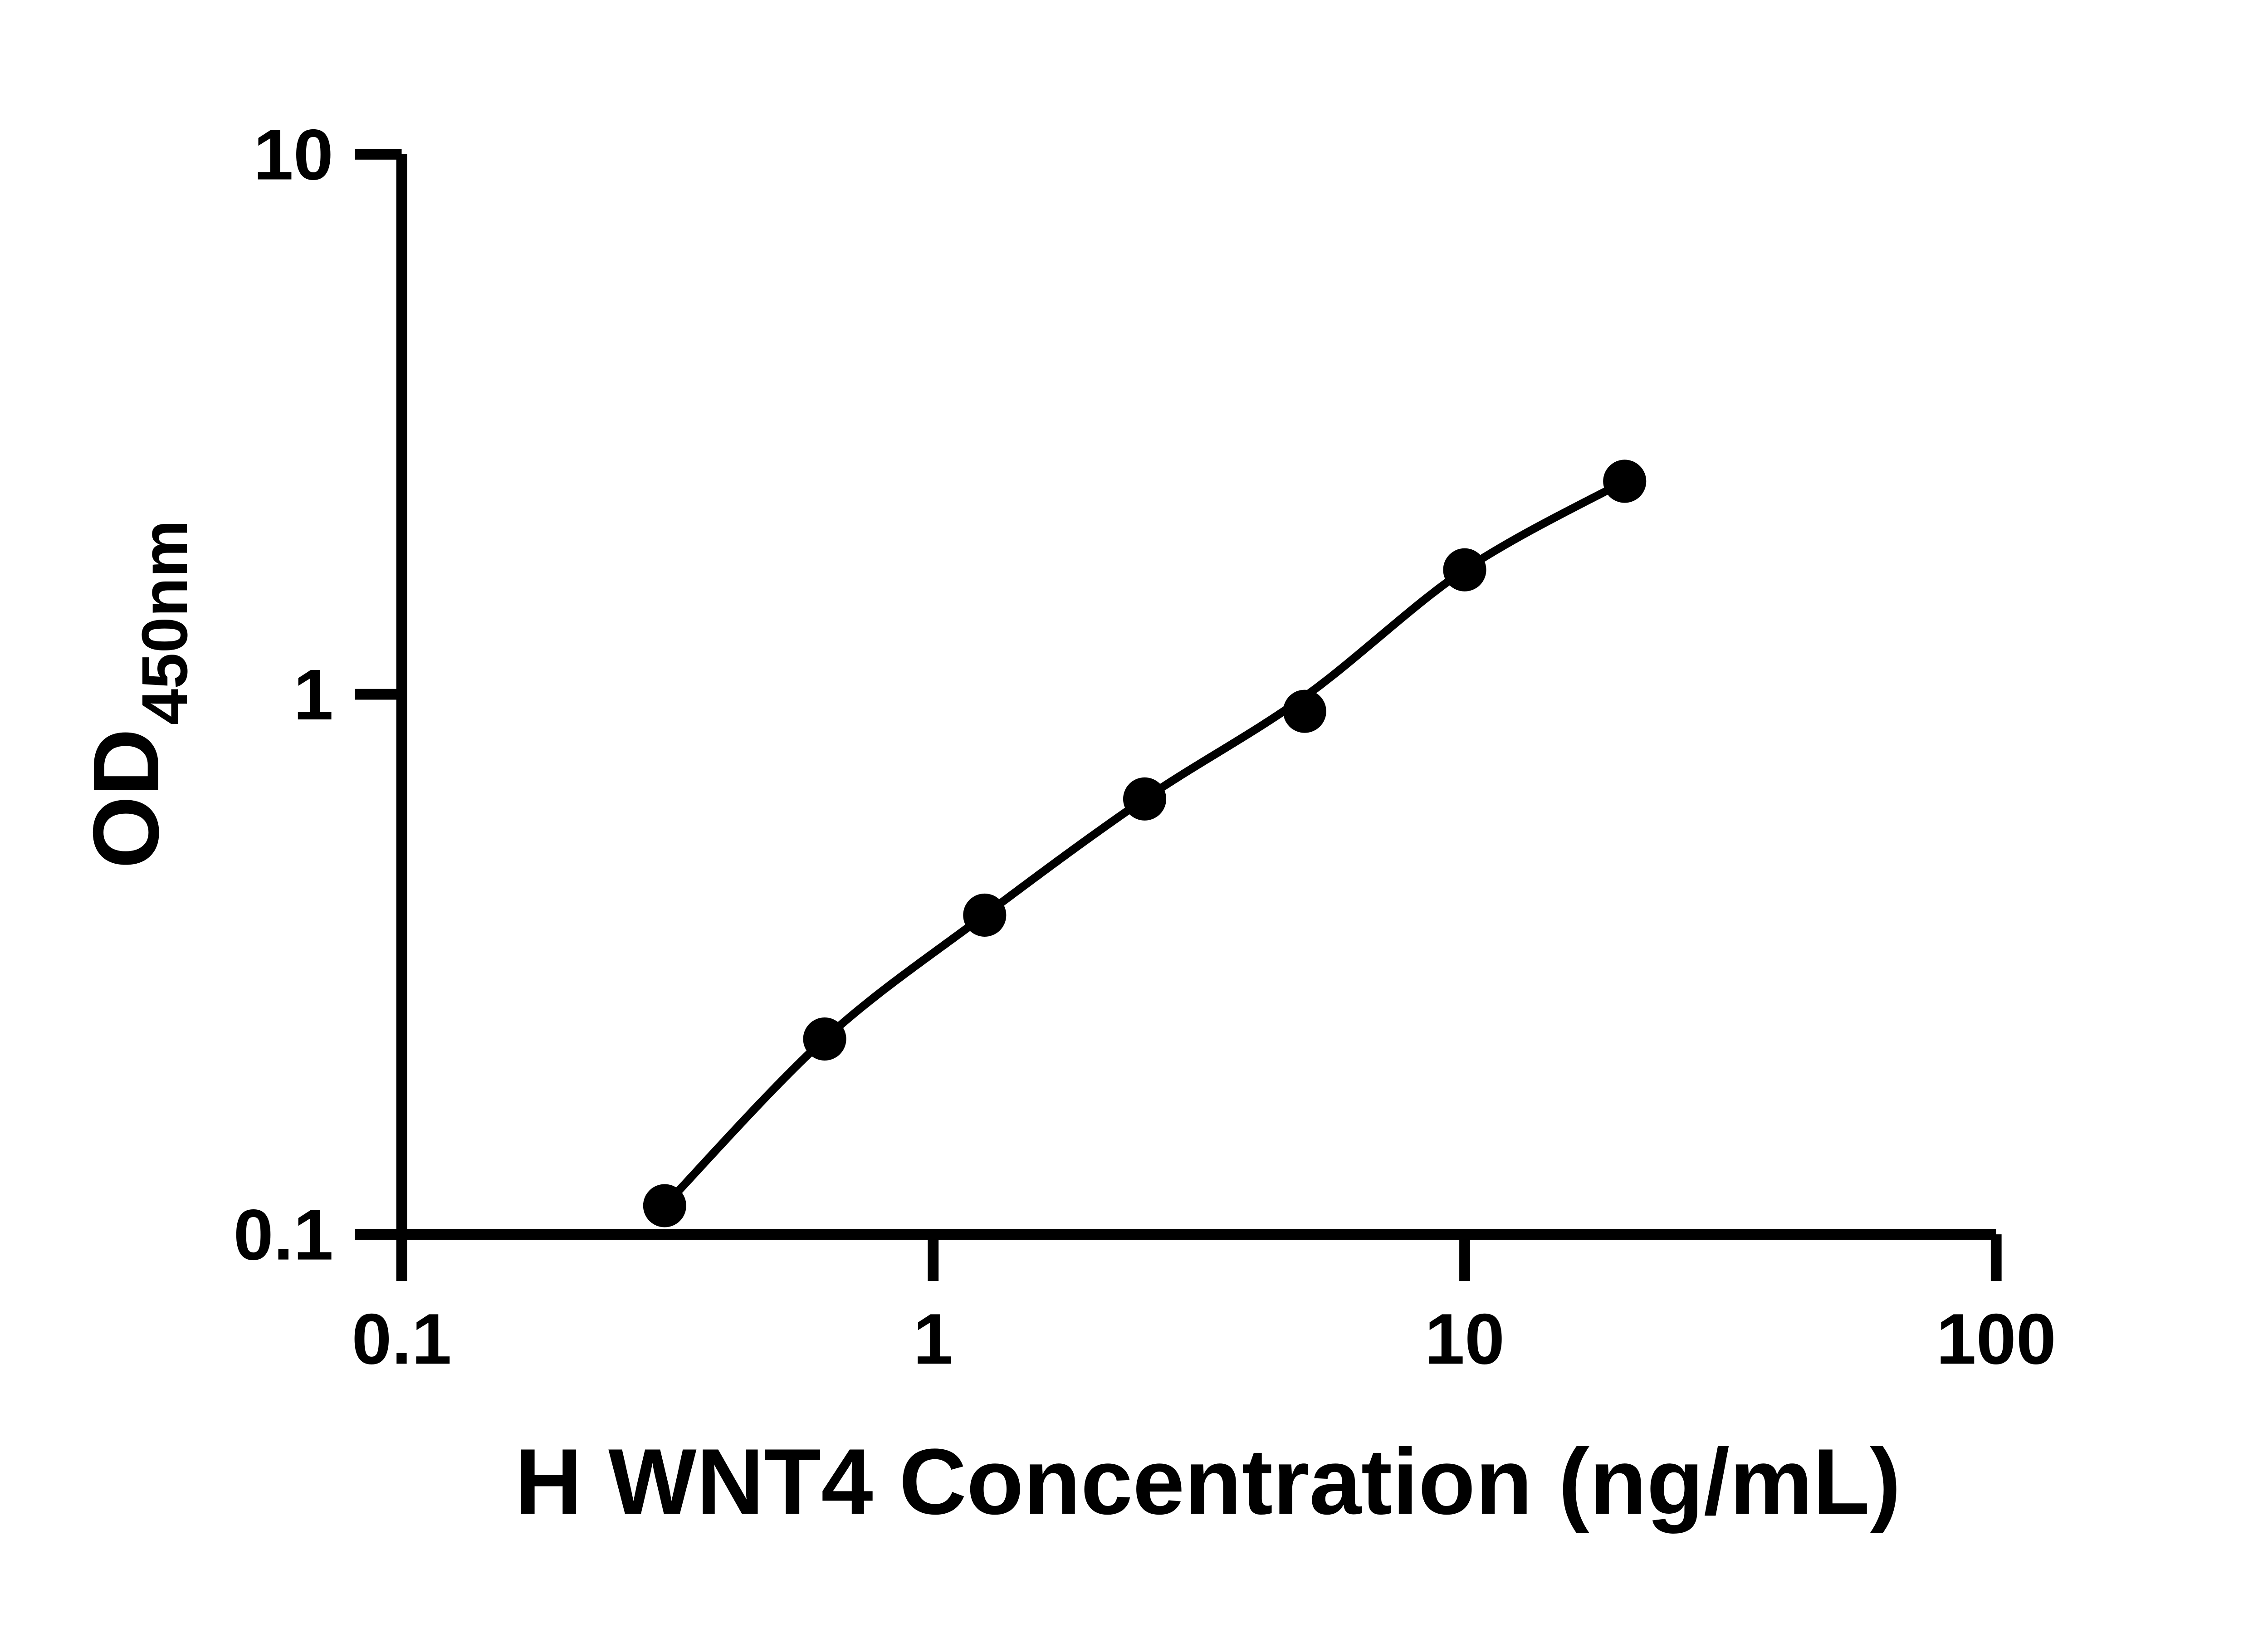 The height and width of the screenshot is (1633, 2268). Describe the element at coordinates (284, 1235) in the screenshot. I see `y-tick-label-0.1: 0.1` at that location.